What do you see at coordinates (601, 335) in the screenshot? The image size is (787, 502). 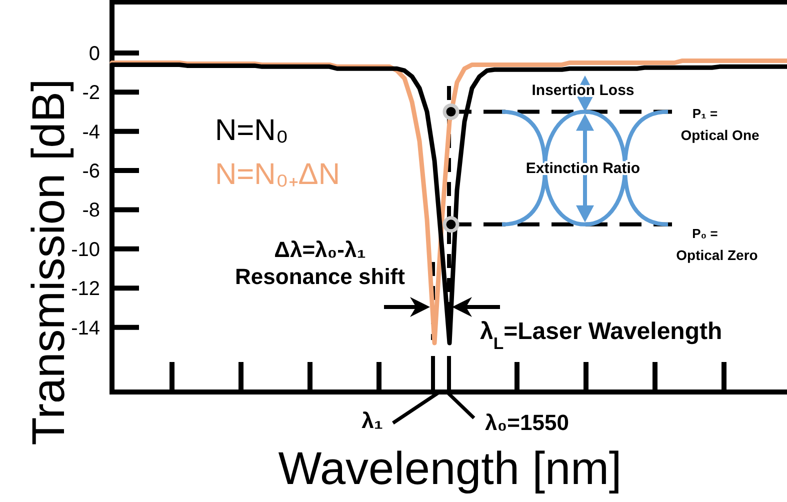 I see `annotation: λ$_{L}$=Laser Wavelength` at bounding box center [601, 335].